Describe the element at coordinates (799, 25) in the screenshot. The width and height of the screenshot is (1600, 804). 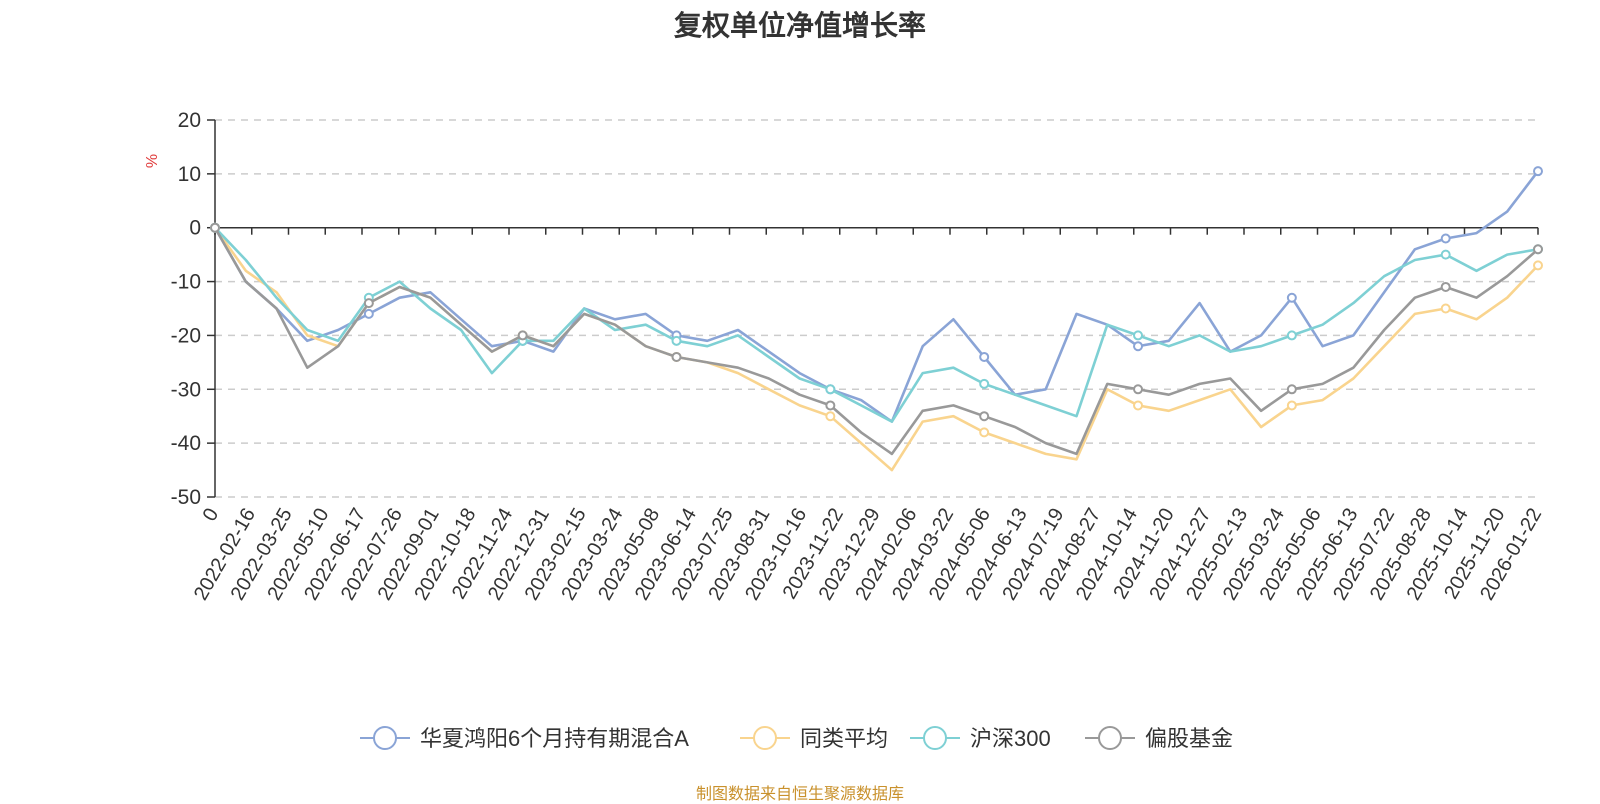
I see `chart-title: 复权单位净值增长率` at that location.